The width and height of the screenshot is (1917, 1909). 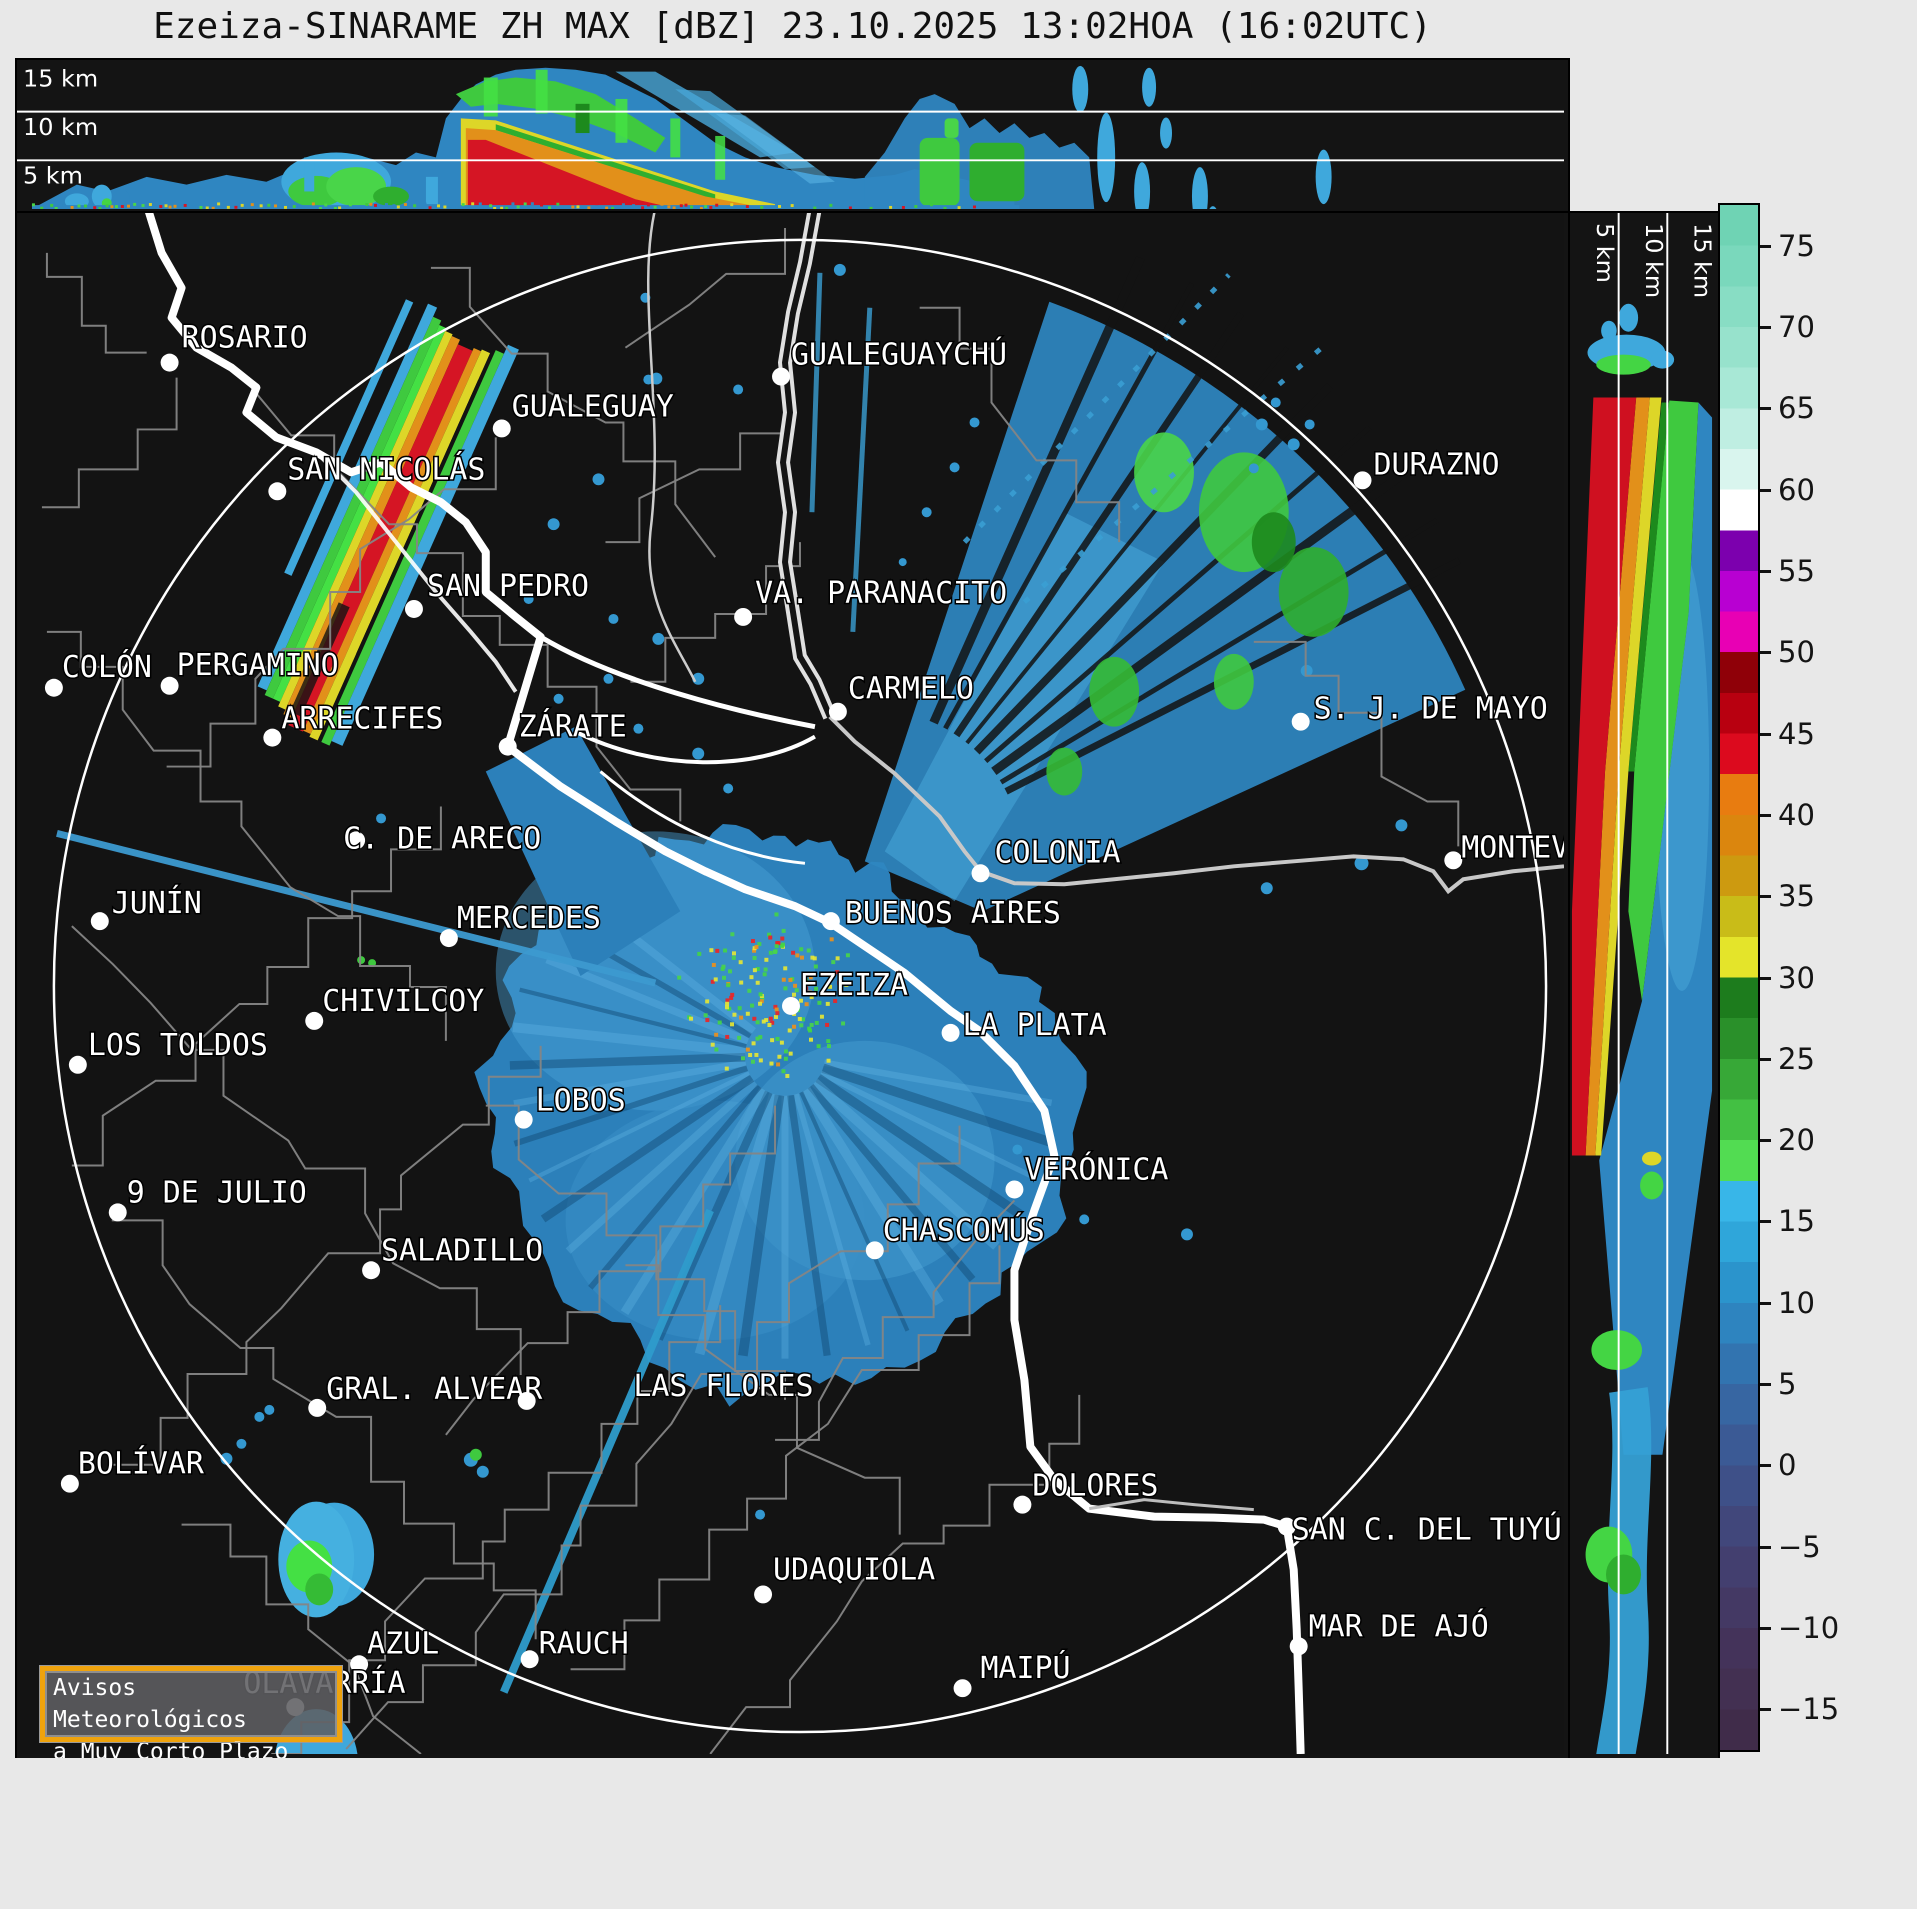 I want to click on top-echo-layer, so click(x=681, y=137).